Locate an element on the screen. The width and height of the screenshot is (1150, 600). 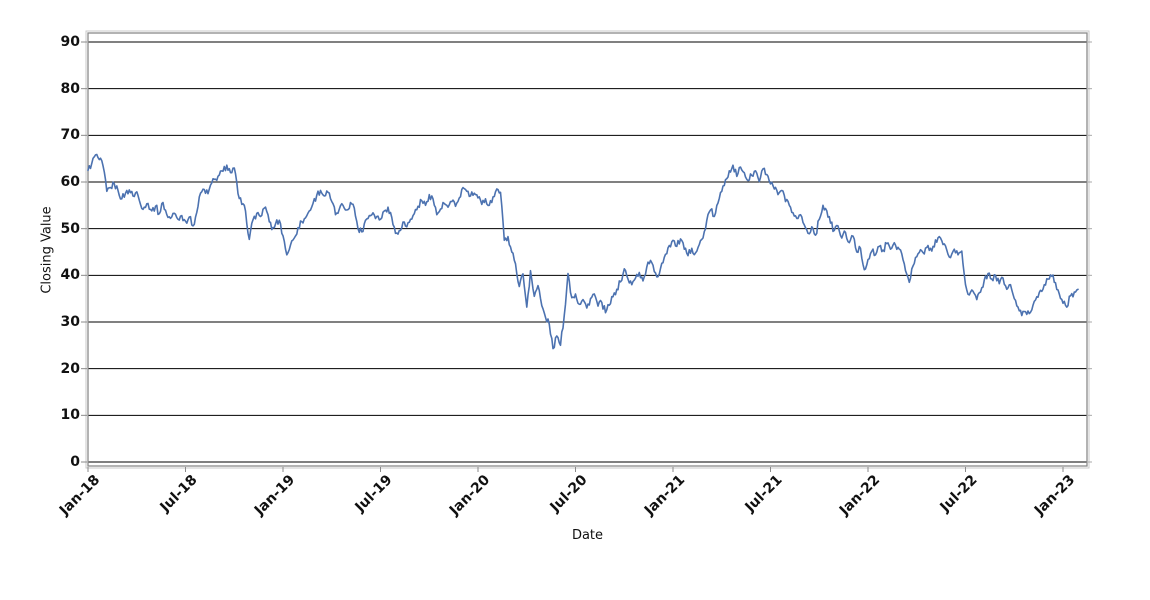
x-axis-title: Date is located at coordinates (587, 535).